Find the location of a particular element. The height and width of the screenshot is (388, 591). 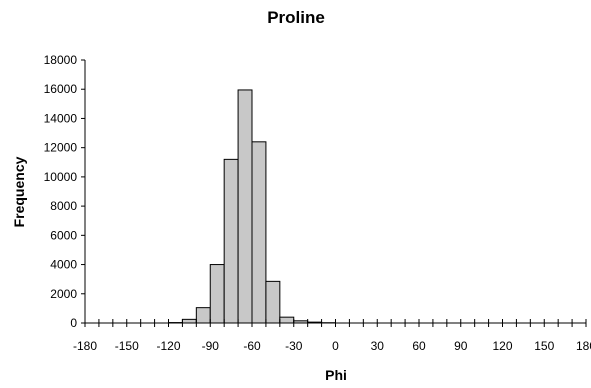

x-tick-label-1: -150 is located at coordinates (127, 346).